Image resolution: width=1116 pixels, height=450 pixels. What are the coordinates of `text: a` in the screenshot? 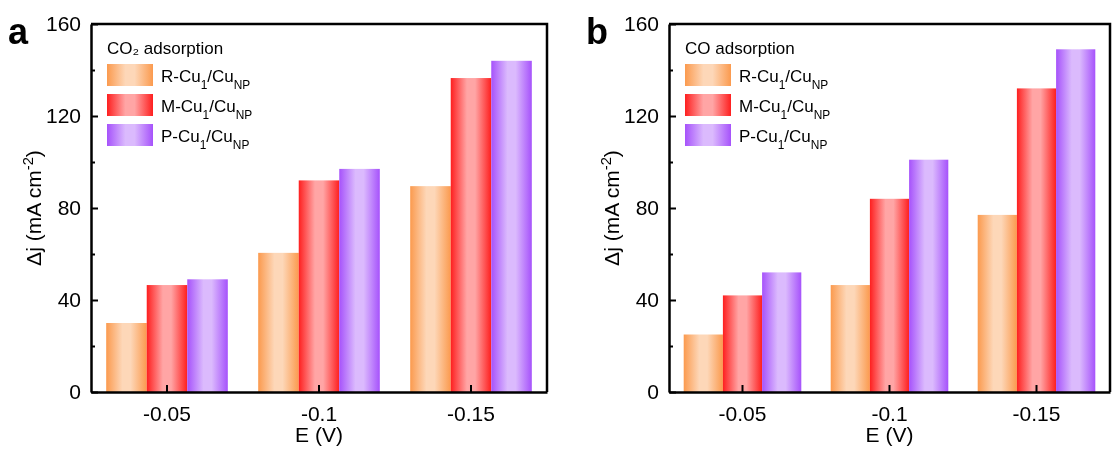 It's located at (18, 31).